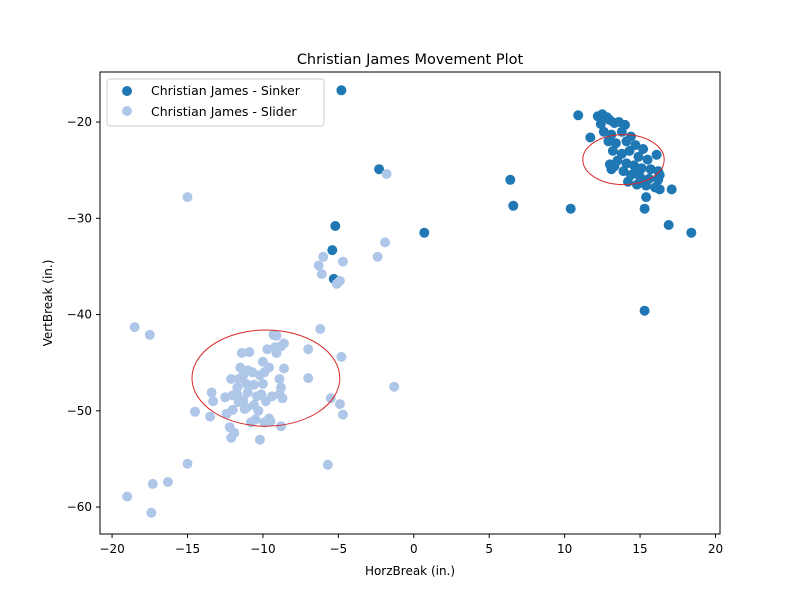 The image size is (800, 600). I want to click on x-tick-label: 10, so click(564, 549).